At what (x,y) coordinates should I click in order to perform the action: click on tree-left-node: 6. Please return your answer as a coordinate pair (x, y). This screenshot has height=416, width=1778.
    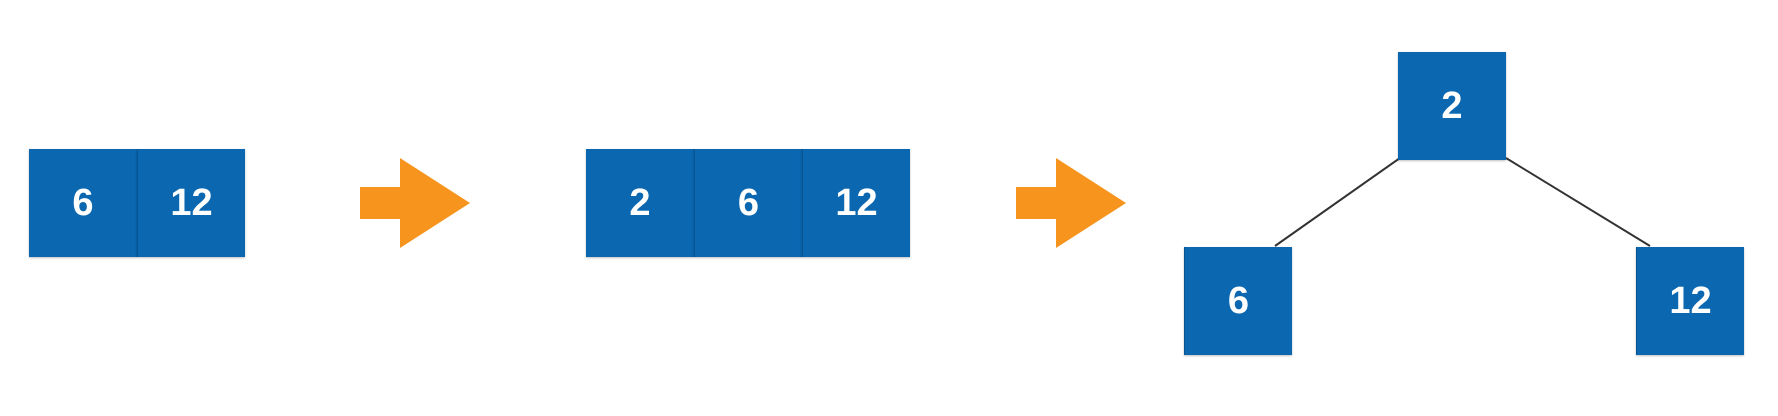
    Looking at the image, I should click on (1238, 301).